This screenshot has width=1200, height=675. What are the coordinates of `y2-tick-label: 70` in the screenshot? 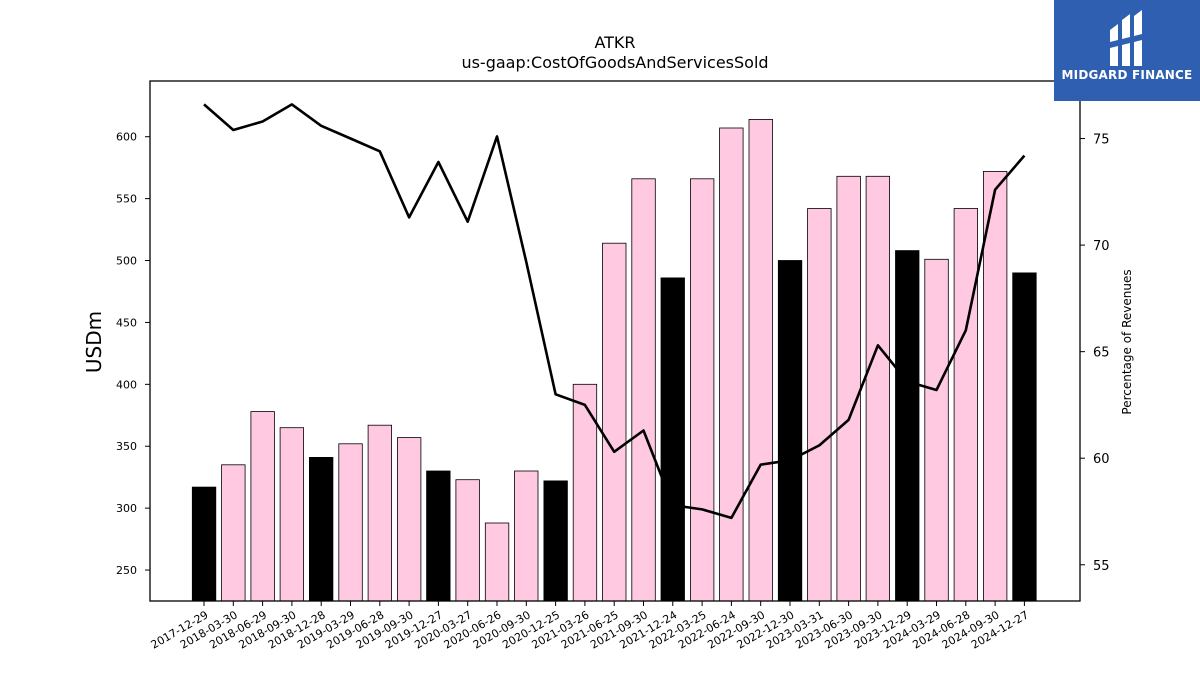 It's located at (1101, 246).